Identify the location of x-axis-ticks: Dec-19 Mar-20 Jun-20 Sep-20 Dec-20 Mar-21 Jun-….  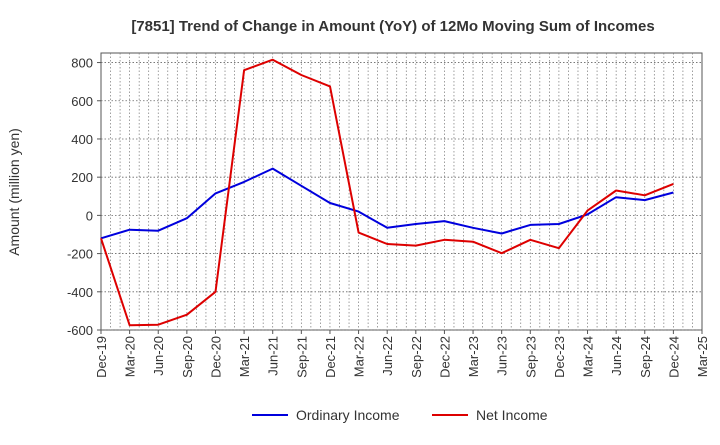
(402, 354).